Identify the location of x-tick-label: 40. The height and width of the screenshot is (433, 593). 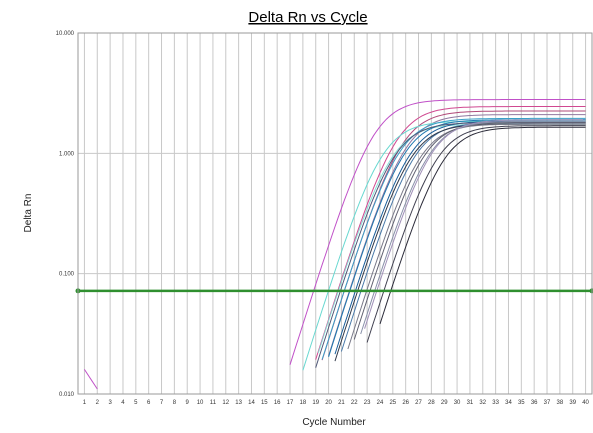
(585, 403).